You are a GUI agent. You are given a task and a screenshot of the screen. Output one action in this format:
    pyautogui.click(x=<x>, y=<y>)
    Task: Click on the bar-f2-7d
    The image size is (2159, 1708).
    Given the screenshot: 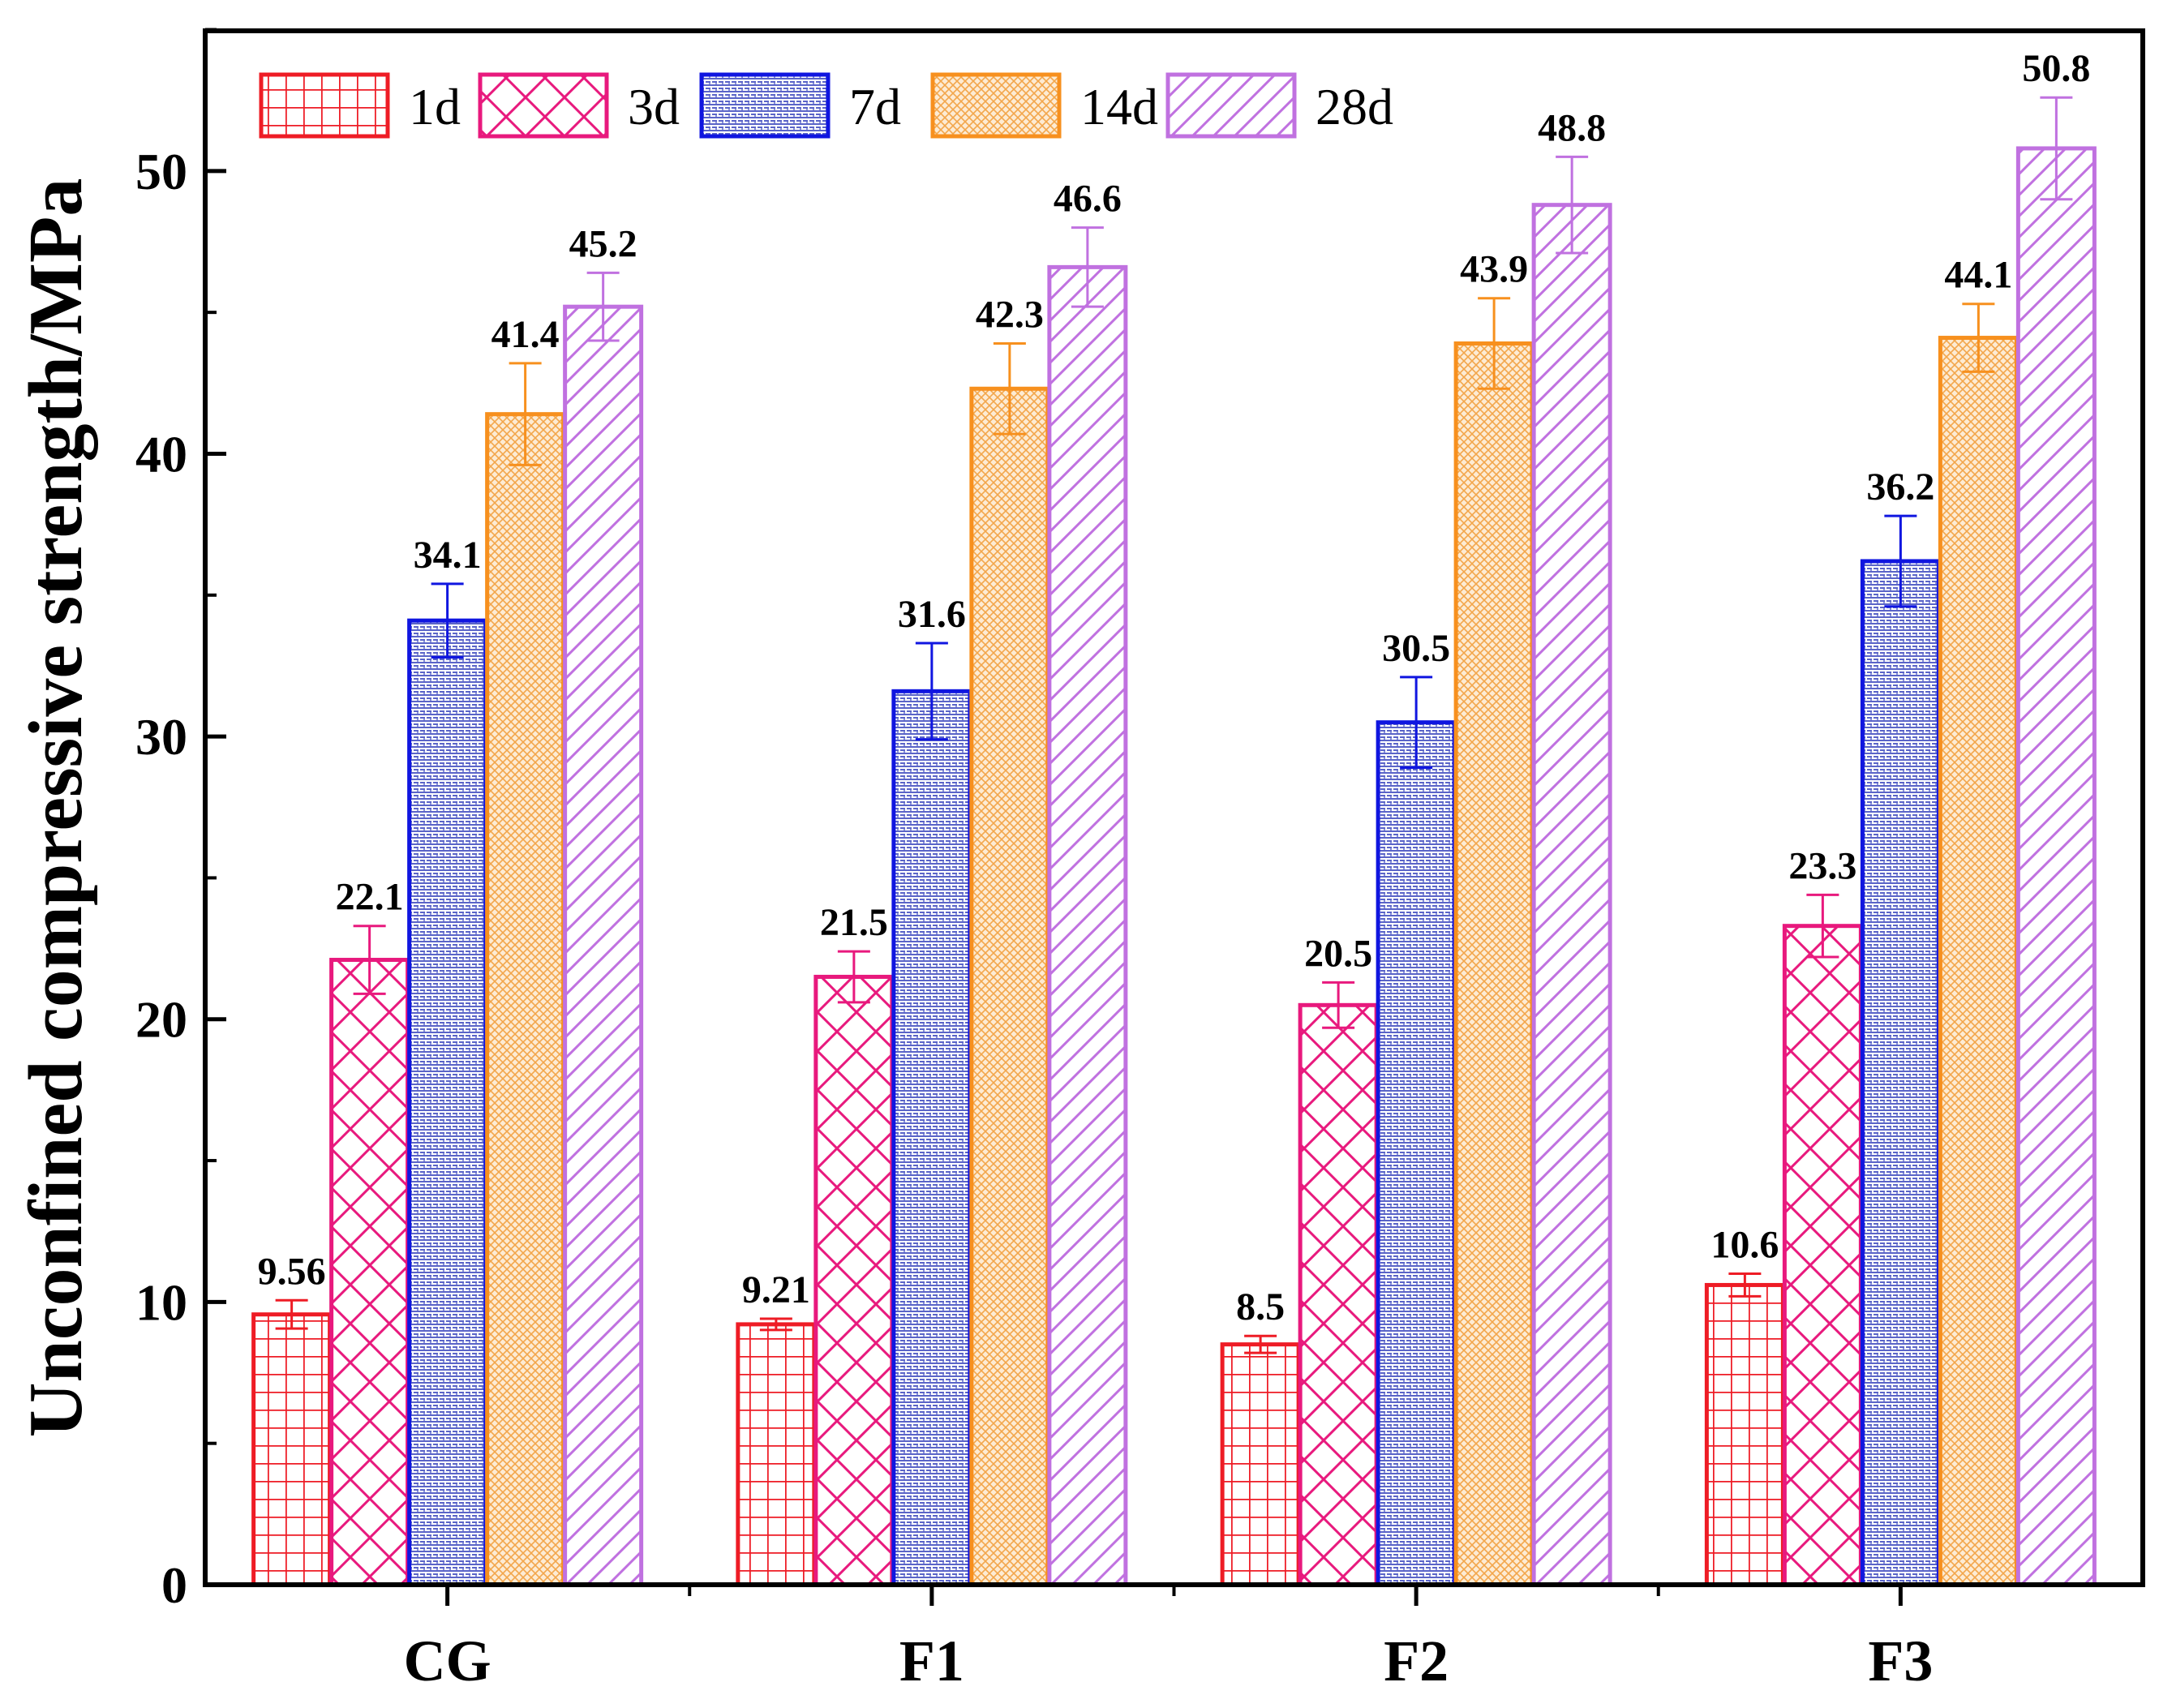 What is the action you would take?
    pyautogui.click(x=1416, y=1153)
    